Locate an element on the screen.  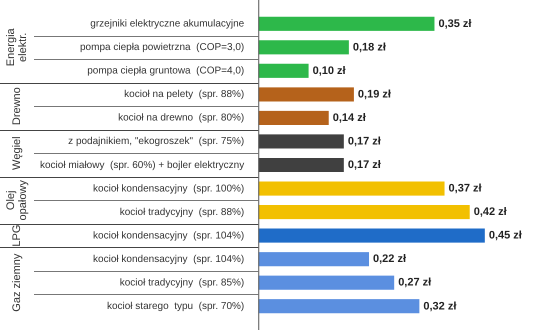
data-label: 0,27 zł is located at coordinates (415, 282).